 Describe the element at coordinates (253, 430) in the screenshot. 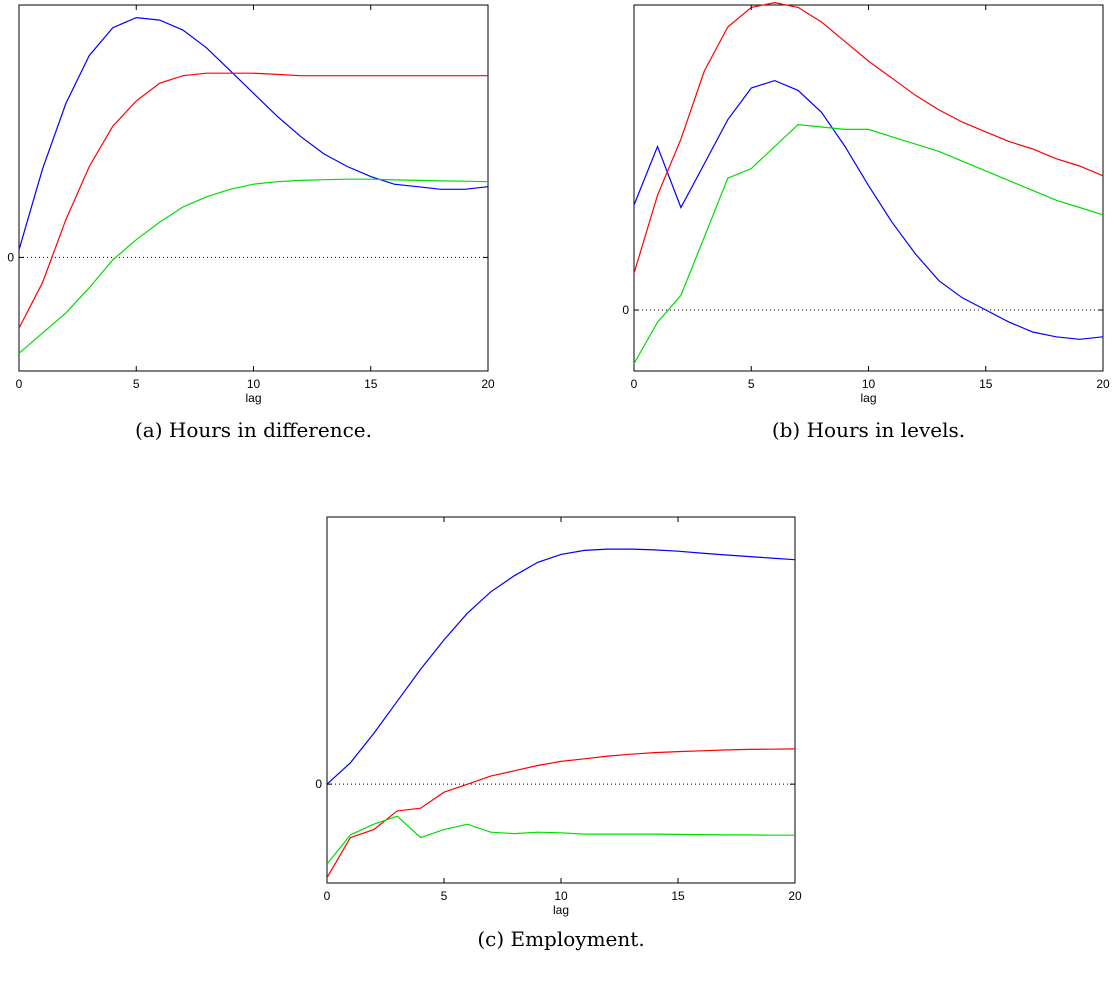

I see `panel-caption: (a) Hours in difference.` at that location.